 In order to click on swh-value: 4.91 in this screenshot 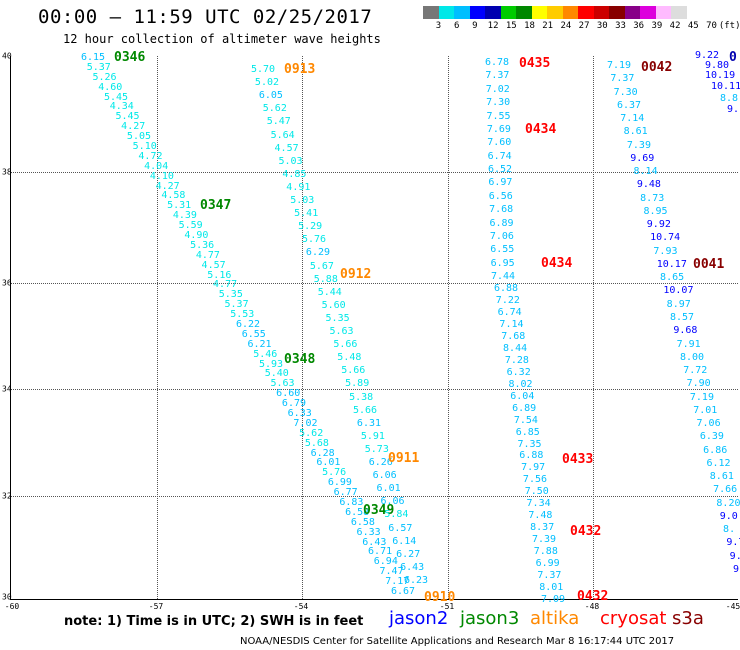, I will do `click(298, 187)`.